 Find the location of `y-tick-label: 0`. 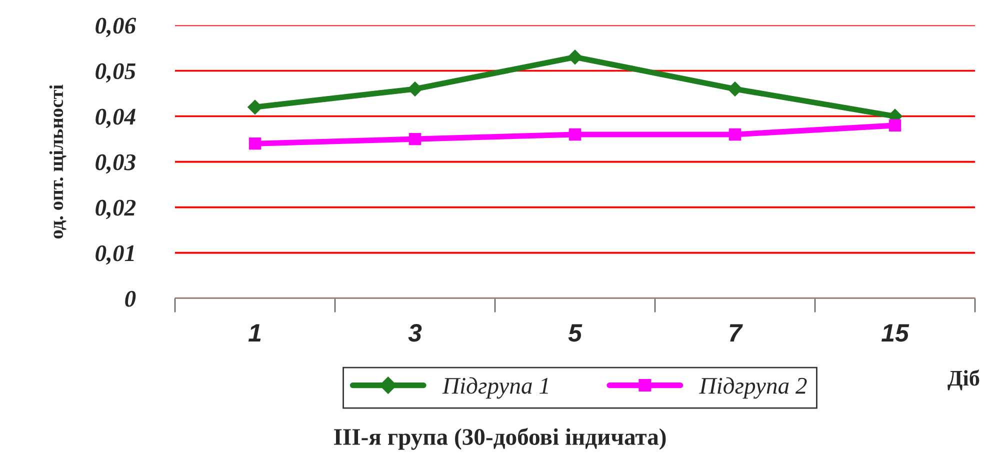

y-tick-label: 0 is located at coordinates (130, 298).